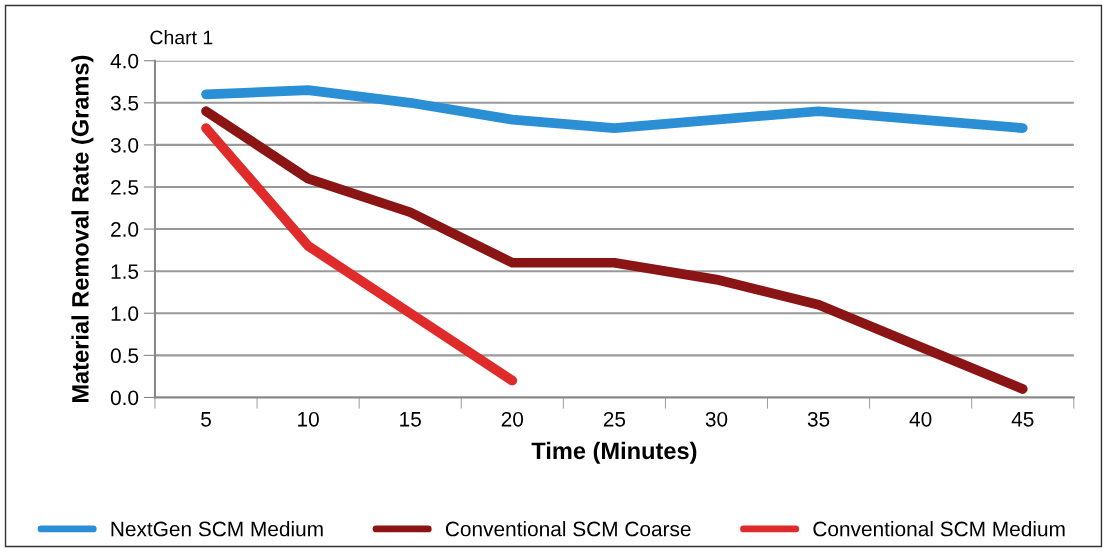 This screenshot has width=1107, height=552. I want to click on y-tick-label: 3.5, so click(124, 103).